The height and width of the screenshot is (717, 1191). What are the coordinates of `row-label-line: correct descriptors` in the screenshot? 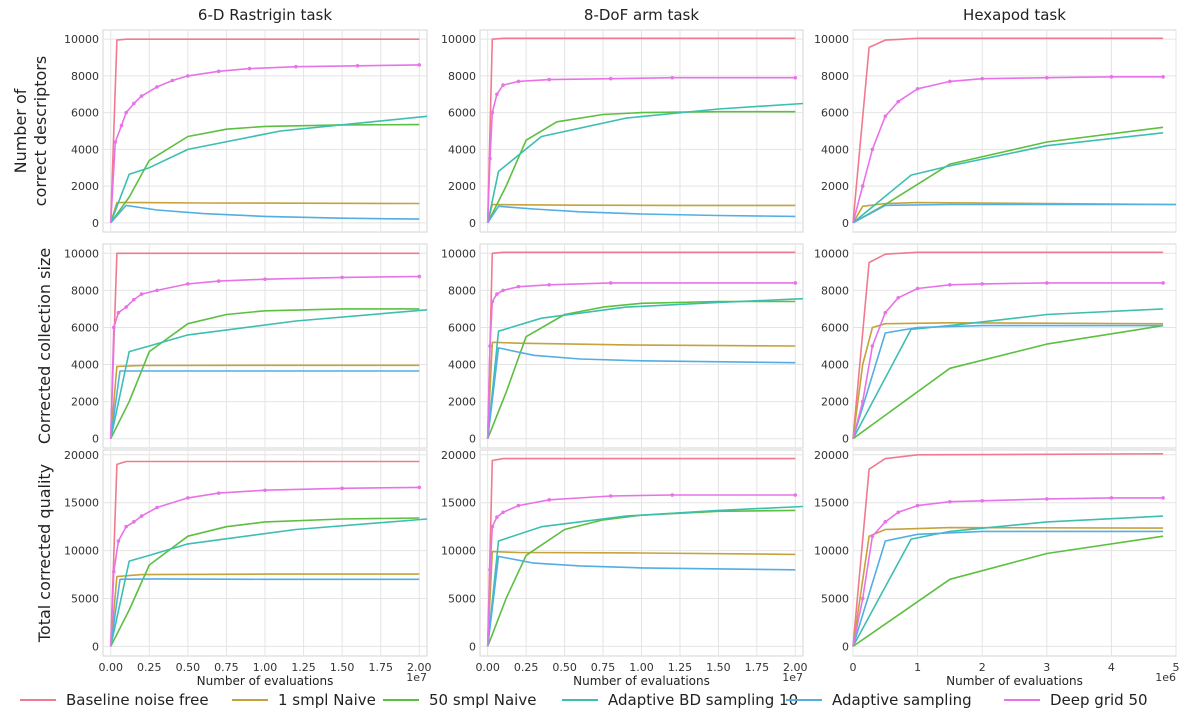 It's located at (40, 131).